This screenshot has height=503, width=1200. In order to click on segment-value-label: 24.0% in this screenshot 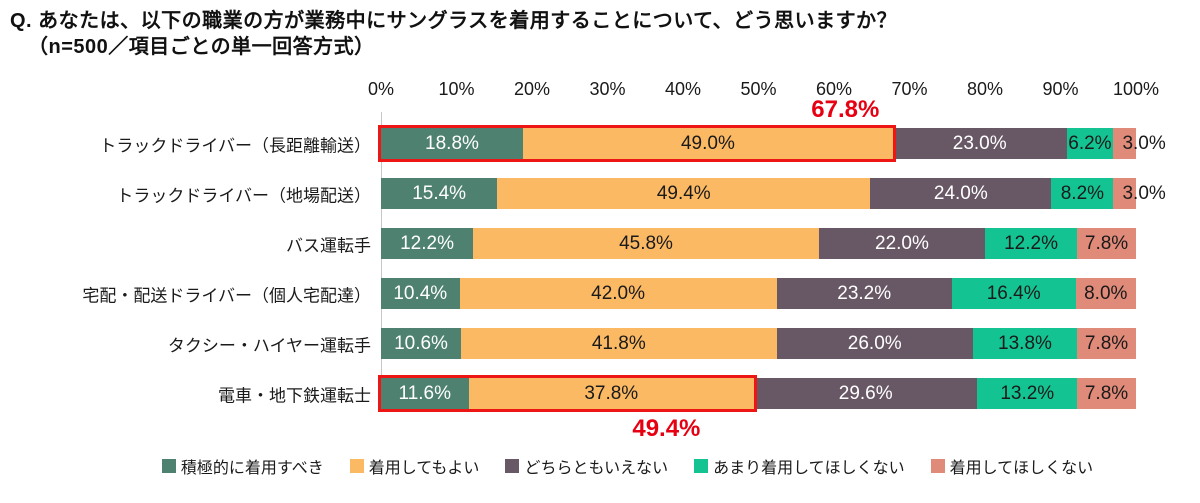, I will do `click(960, 193)`.